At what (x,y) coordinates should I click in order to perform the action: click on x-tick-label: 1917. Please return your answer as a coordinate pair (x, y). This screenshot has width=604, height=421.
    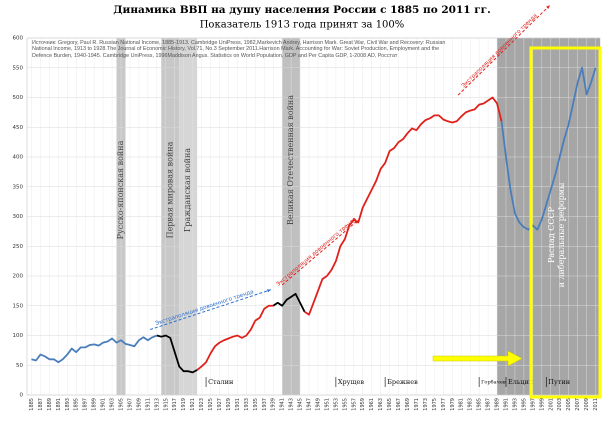
    Looking at the image, I should click on (175, 404).